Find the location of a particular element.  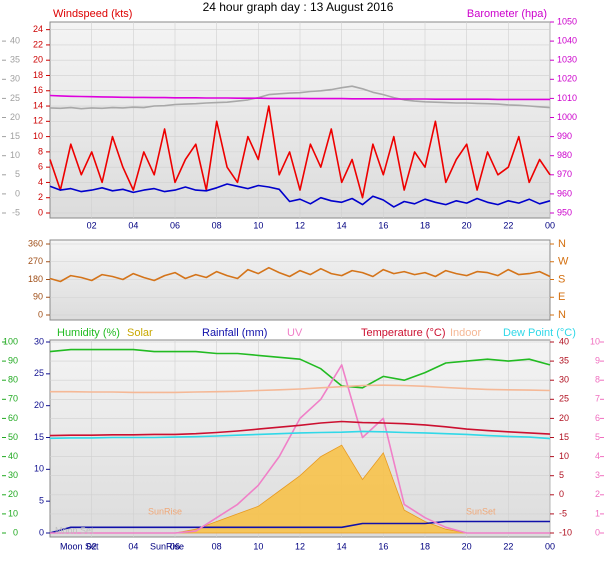

legend-entry: Dew Point (°C) is located at coordinates (539, 333).